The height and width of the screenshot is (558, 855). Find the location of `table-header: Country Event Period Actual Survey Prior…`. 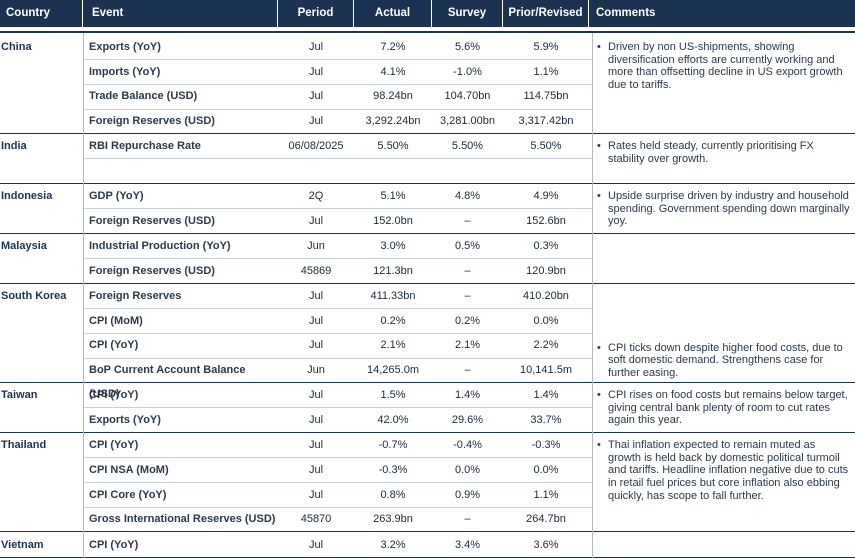

table-header: Country Event Period Actual Survey Prior… is located at coordinates (427, 13).